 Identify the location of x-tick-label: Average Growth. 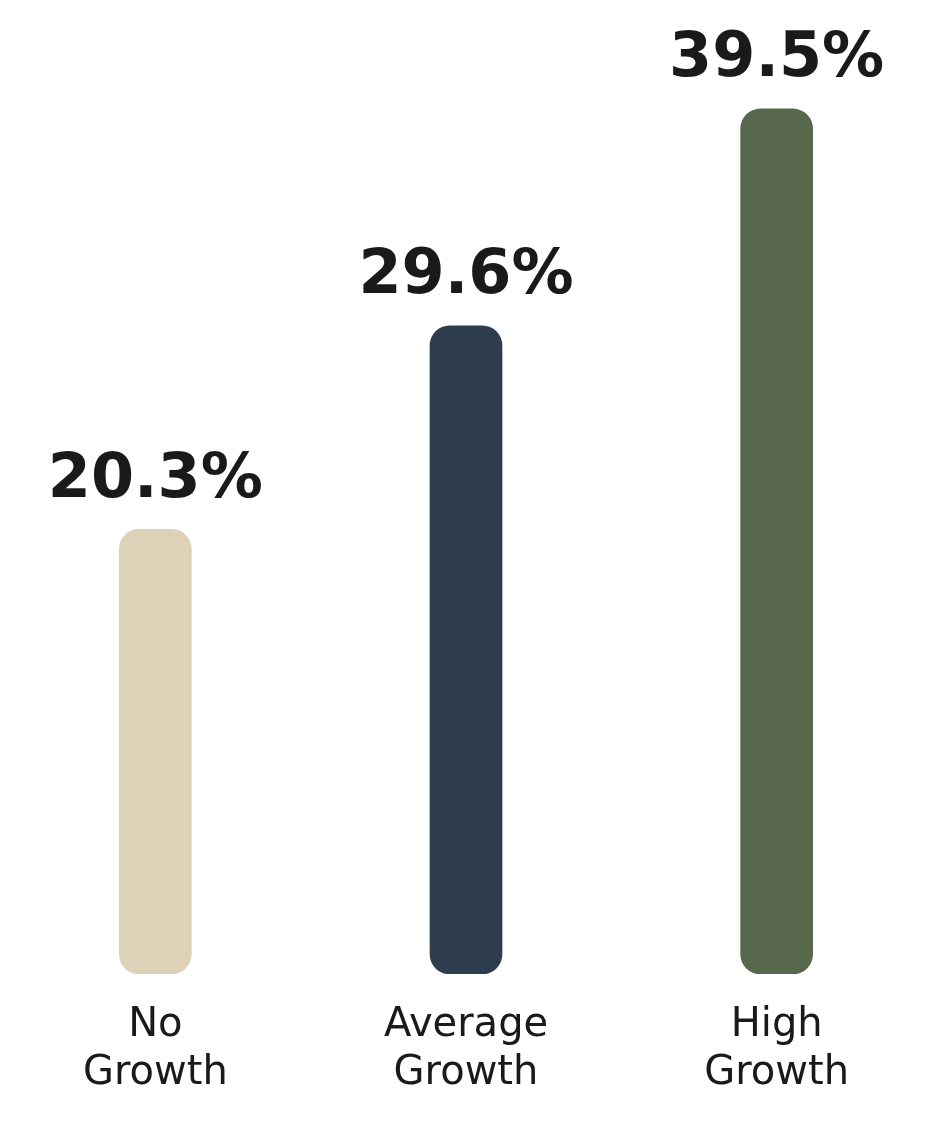
(466, 1046).